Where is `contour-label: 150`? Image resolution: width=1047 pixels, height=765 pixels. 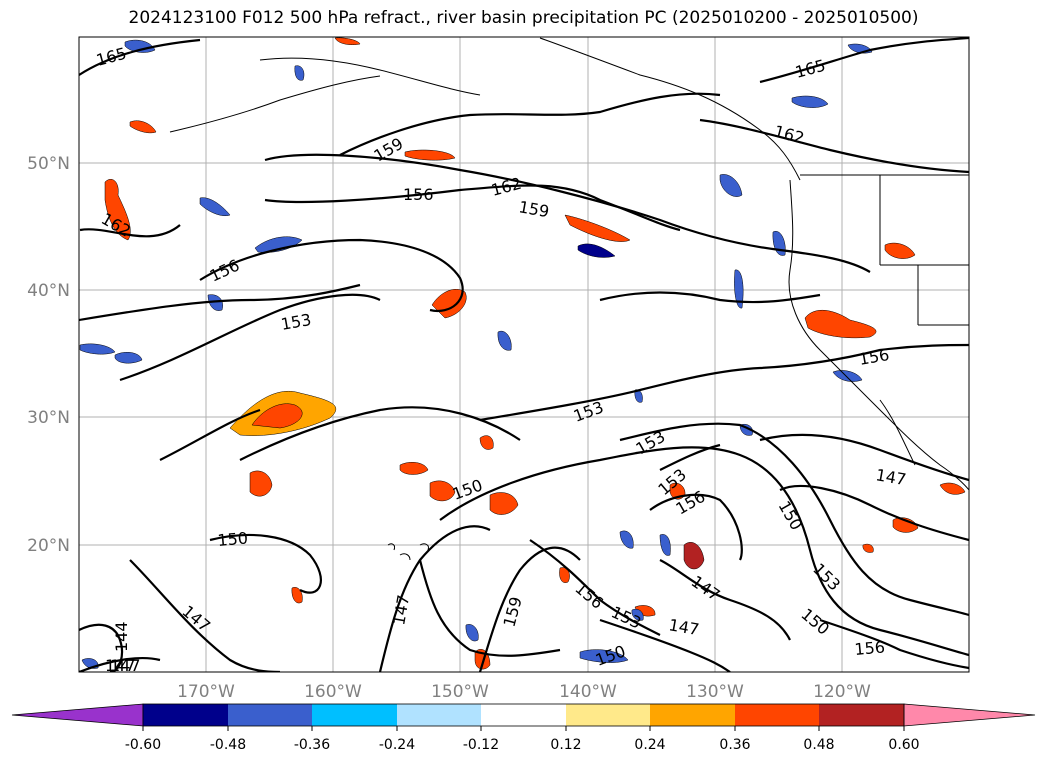 contour-label: 150 is located at coordinates (233, 539).